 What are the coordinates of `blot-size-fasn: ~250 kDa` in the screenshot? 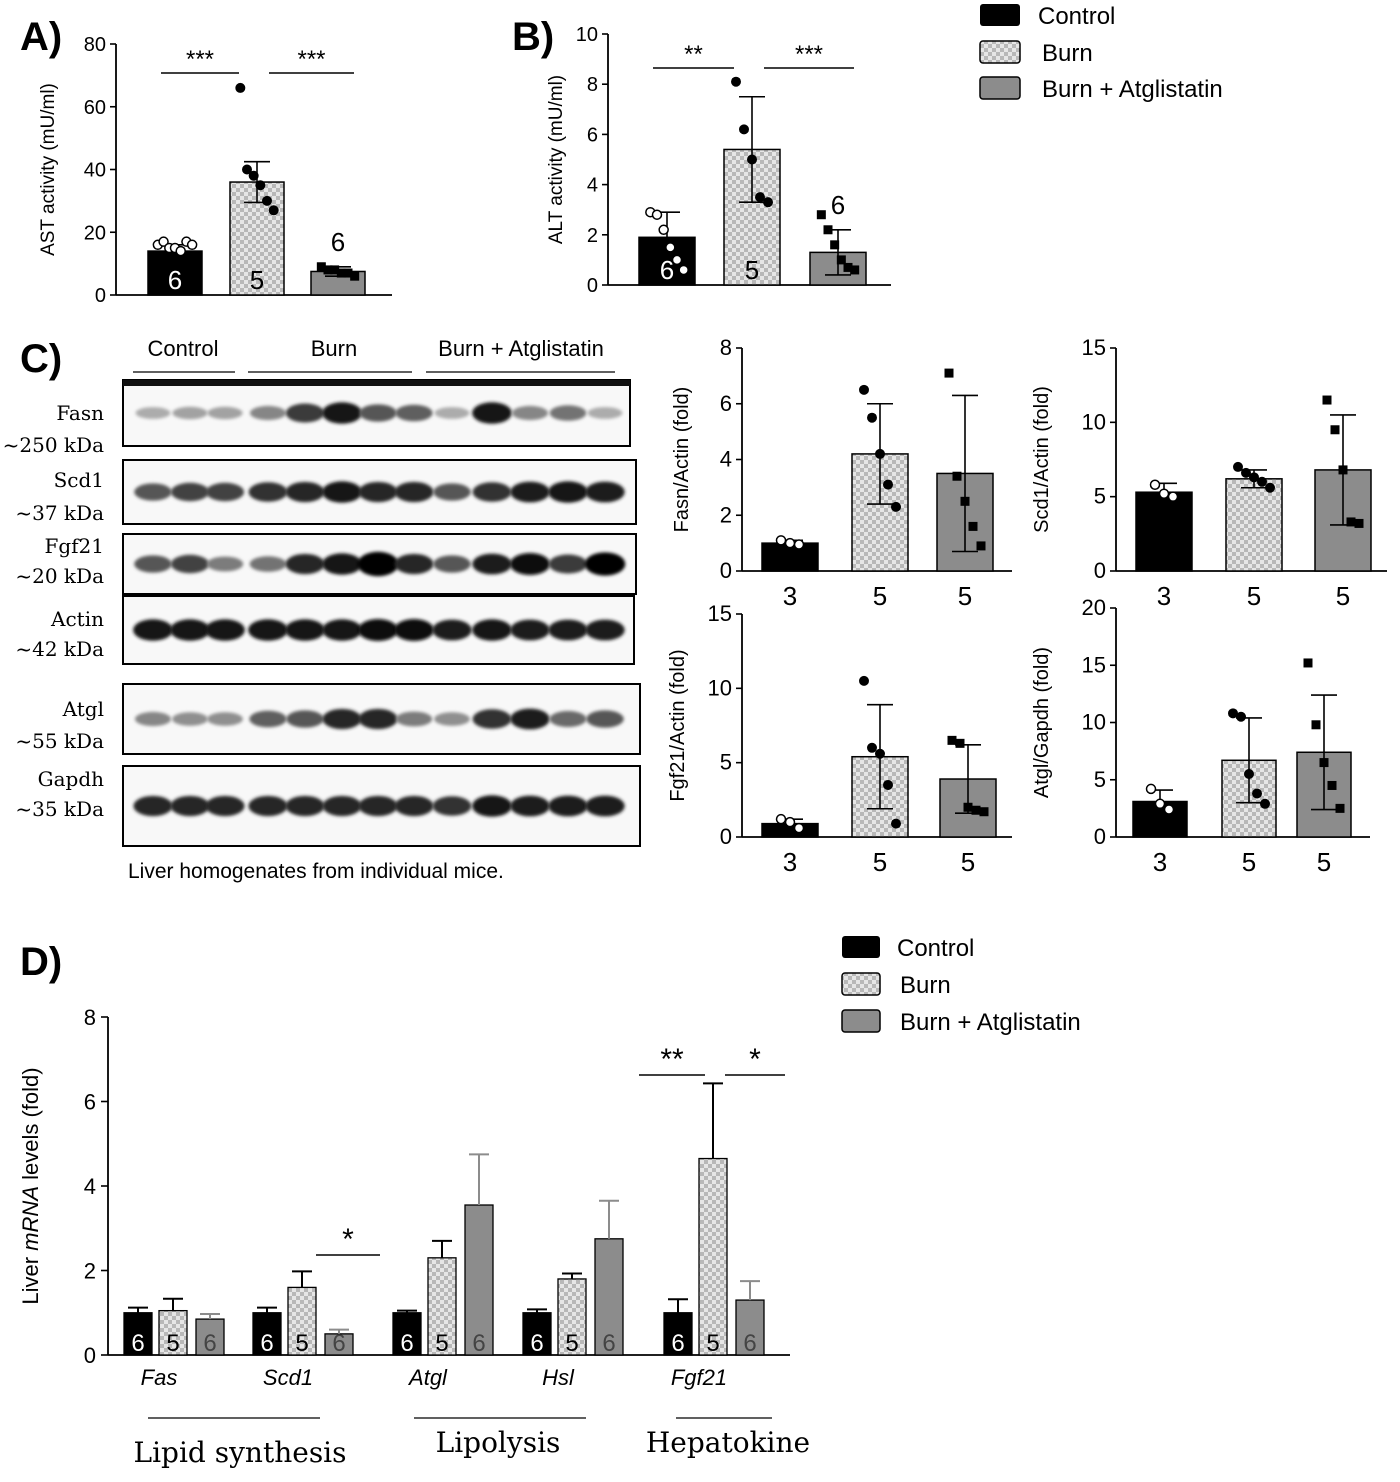 It's located at (53, 445).